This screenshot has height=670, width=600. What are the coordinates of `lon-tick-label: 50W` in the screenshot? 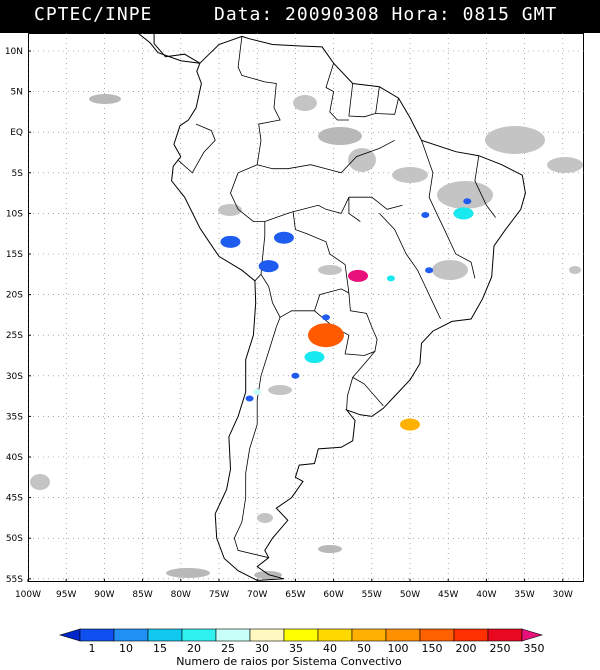 It's located at (410, 595).